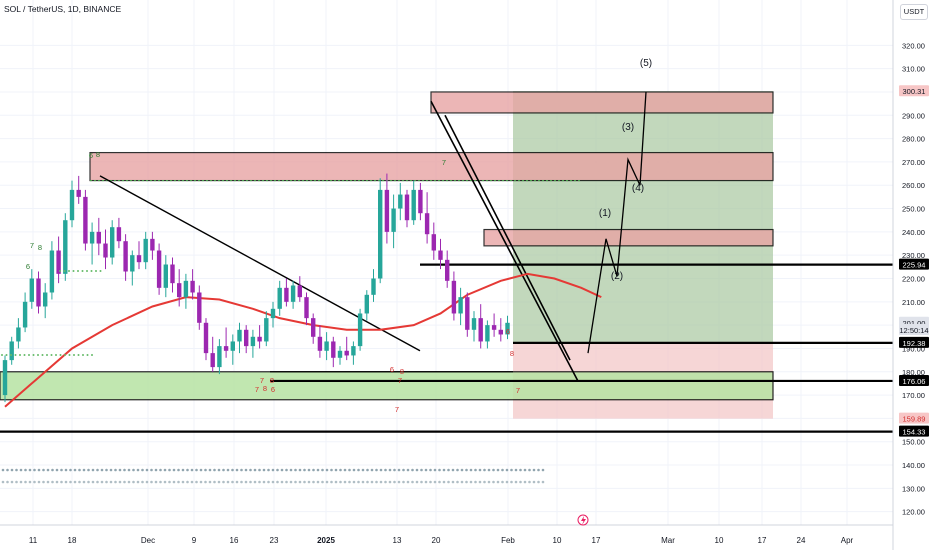 This screenshot has height=550, width=932. I want to click on x-tick-label: Dec, so click(148, 540).